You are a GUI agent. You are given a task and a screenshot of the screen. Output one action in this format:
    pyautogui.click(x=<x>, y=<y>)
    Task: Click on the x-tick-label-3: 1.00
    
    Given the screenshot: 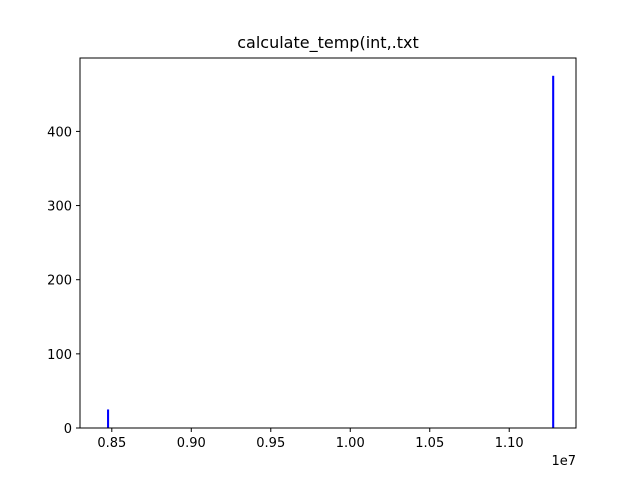 What is the action you would take?
    pyautogui.click(x=350, y=443)
    